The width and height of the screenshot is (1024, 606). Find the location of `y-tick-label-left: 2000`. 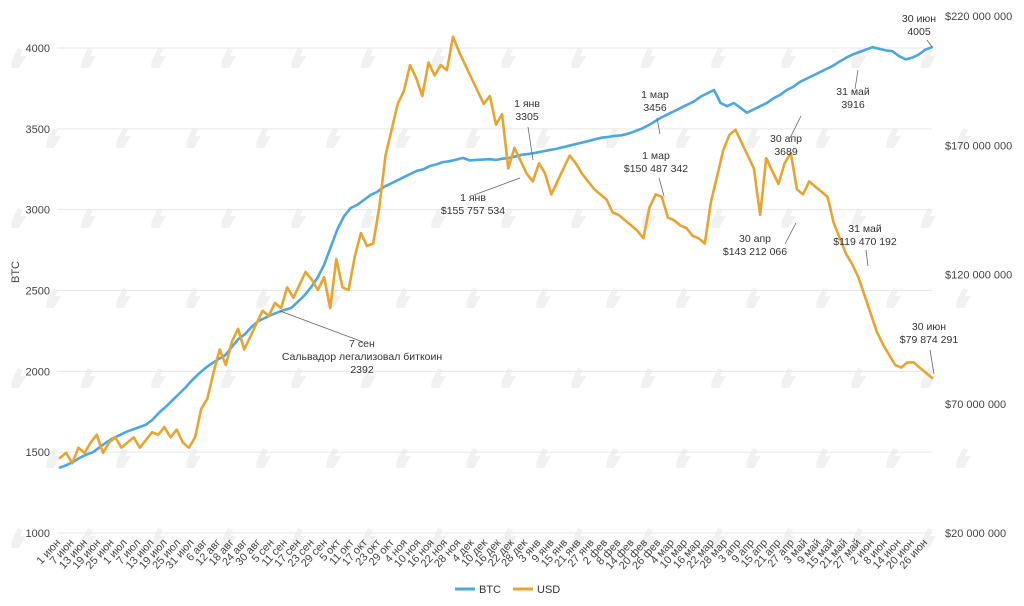

y-tick-label-left: 2000 is located at coordinates (38, 372).